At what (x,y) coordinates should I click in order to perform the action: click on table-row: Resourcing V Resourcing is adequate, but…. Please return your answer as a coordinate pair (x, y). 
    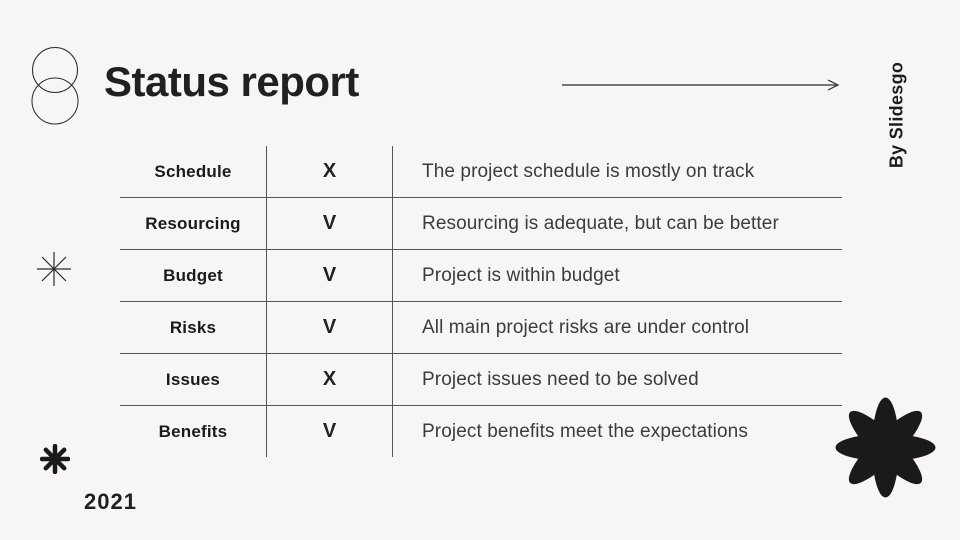
    Looking at the image, I should click on (481, 224).